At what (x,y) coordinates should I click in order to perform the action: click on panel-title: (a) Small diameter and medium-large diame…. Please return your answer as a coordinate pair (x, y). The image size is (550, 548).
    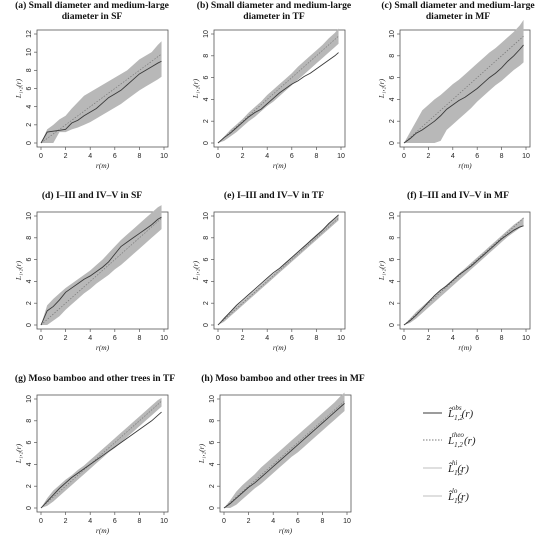
    Looking at the image, I should click on (92, 11).